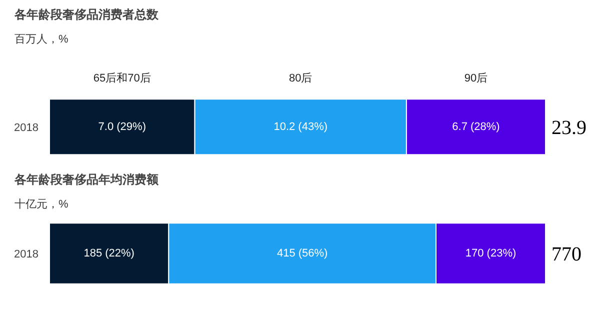  What do you see at coordinates (301, 126) in the screenshot?
I see `data-label: 10.2 (43%)` at bounding box center [301, 126].